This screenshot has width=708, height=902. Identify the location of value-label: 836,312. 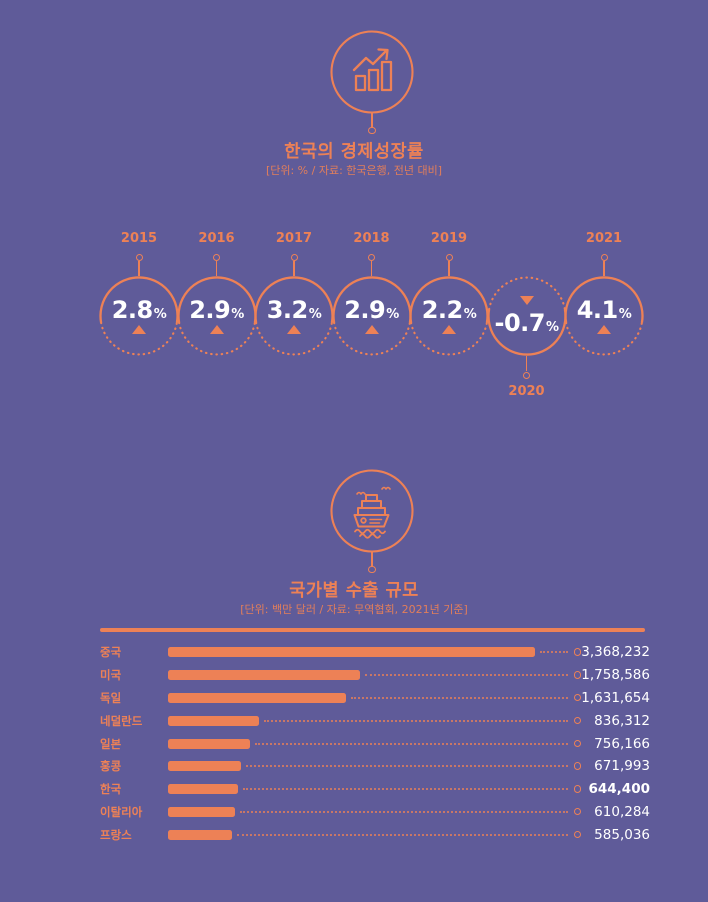
(622, 720).